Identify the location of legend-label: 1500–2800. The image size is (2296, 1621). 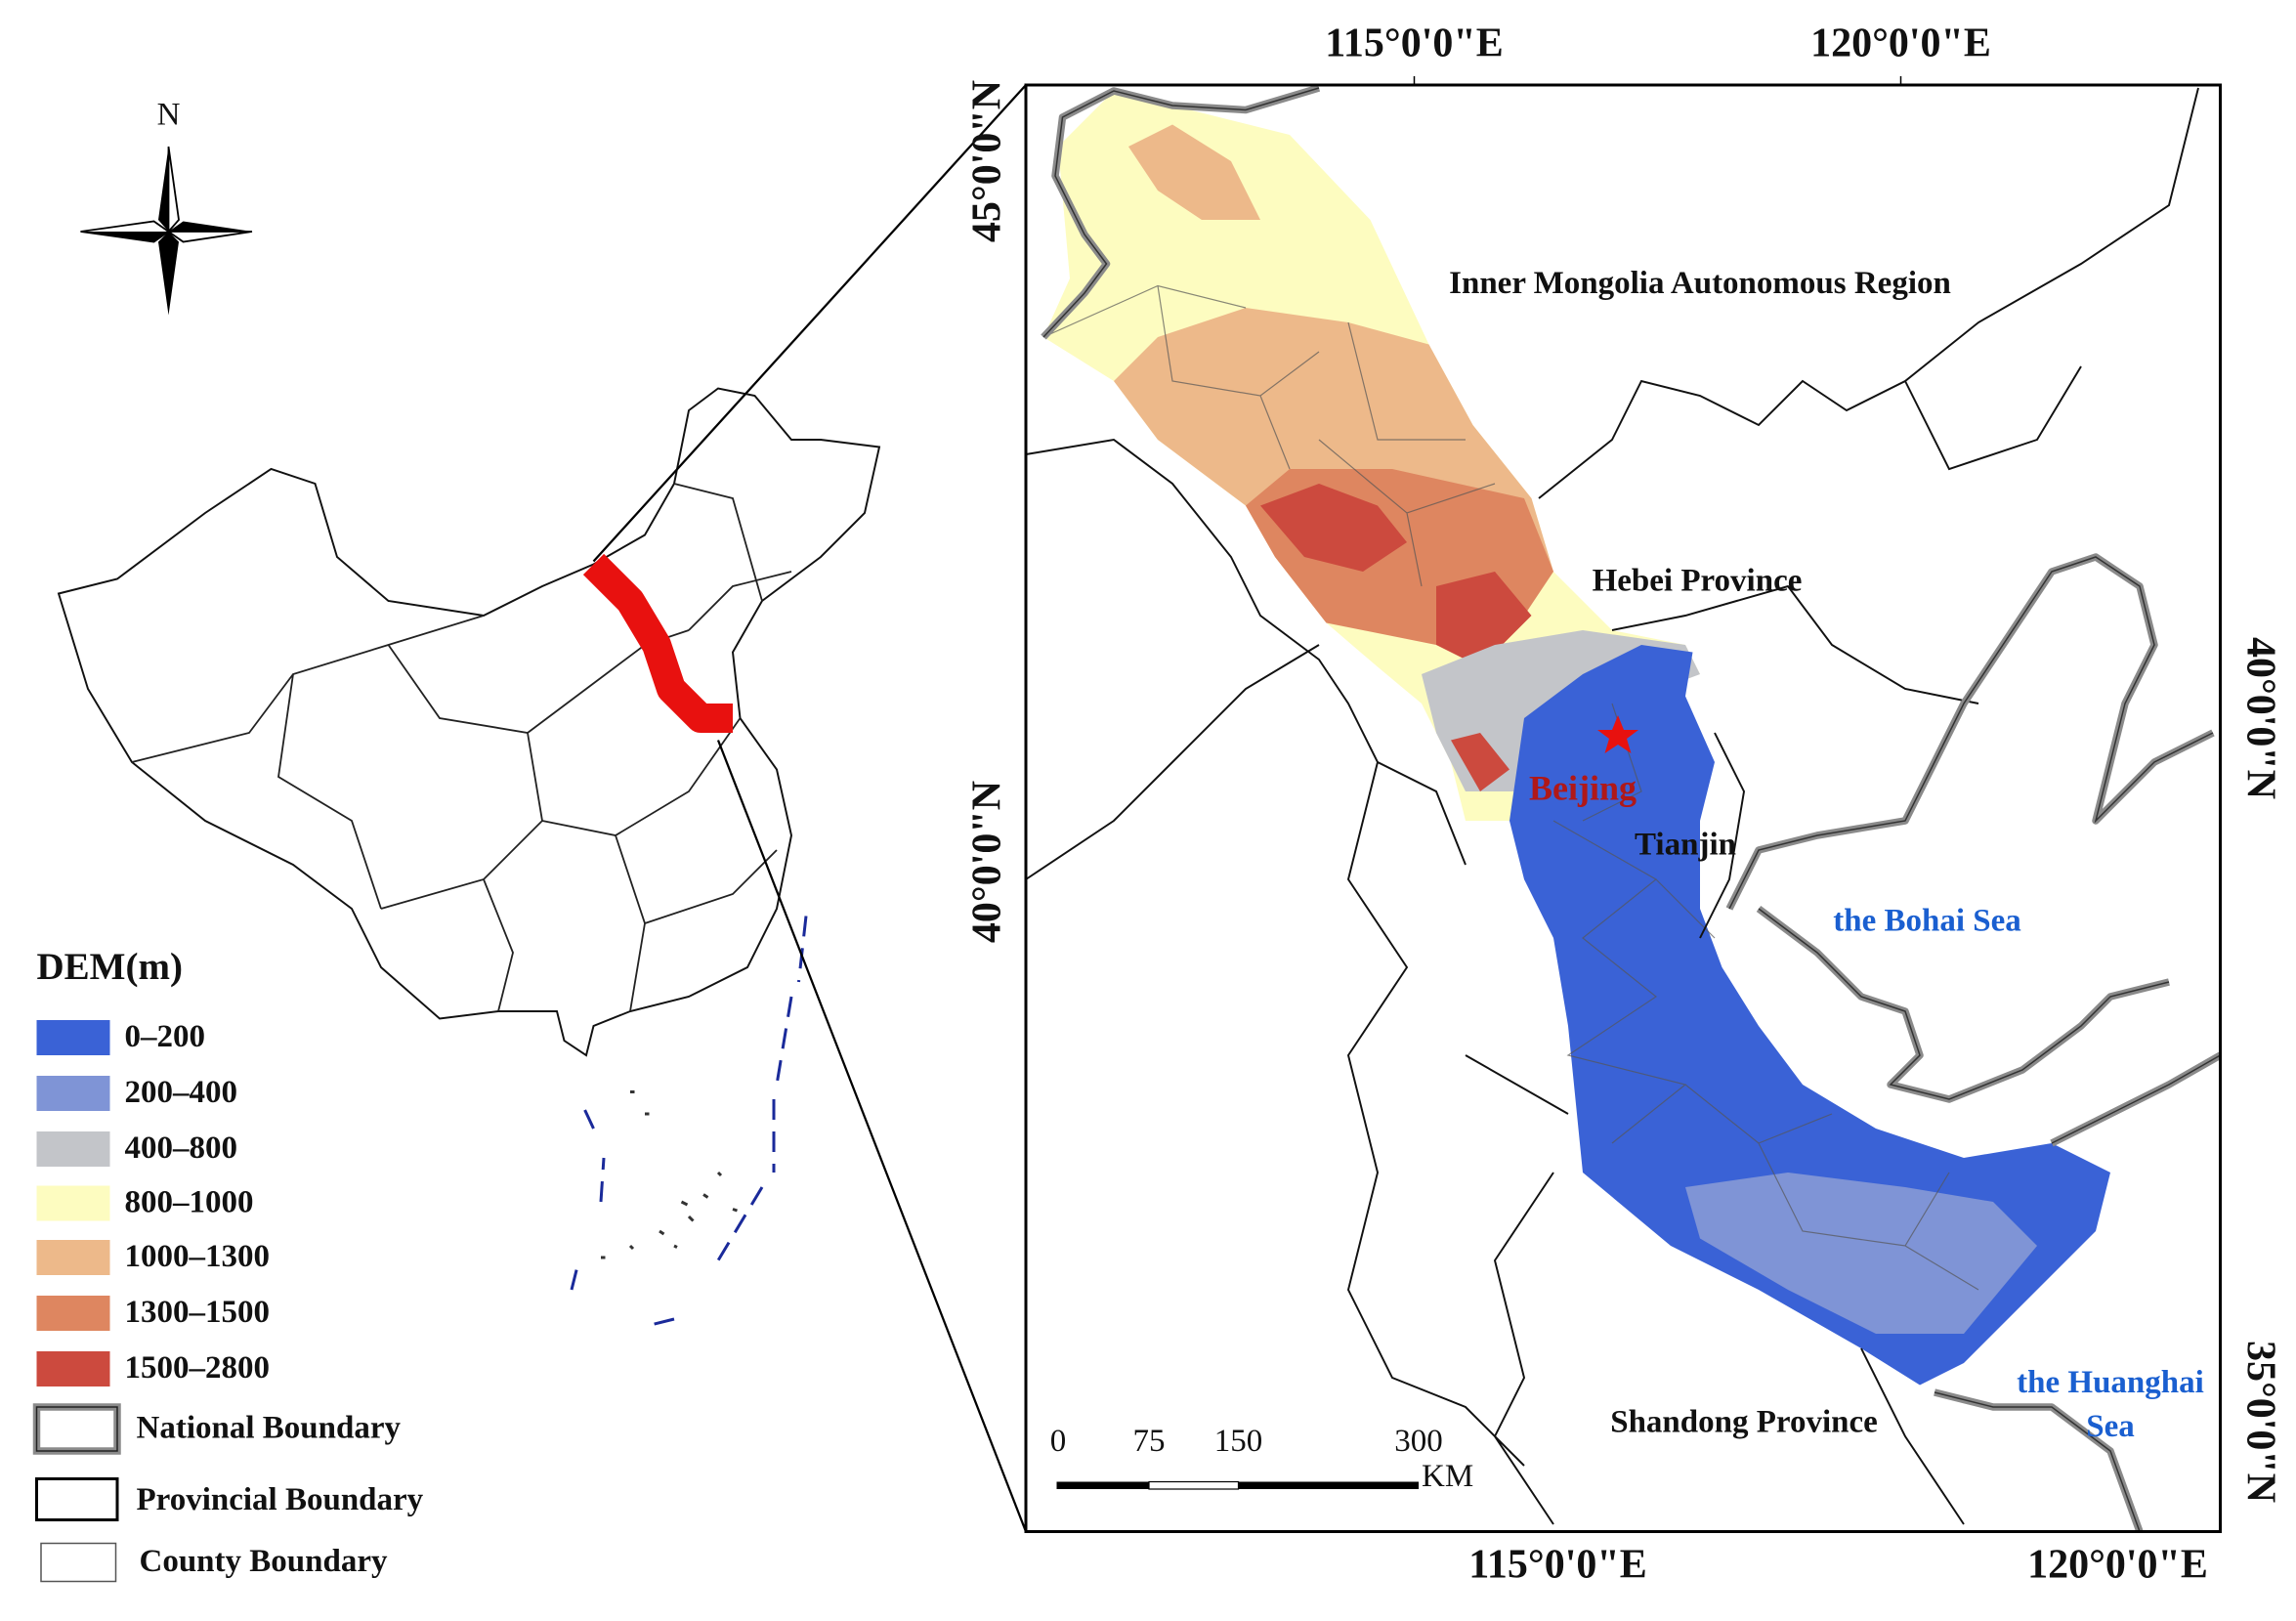
(198, 1368).